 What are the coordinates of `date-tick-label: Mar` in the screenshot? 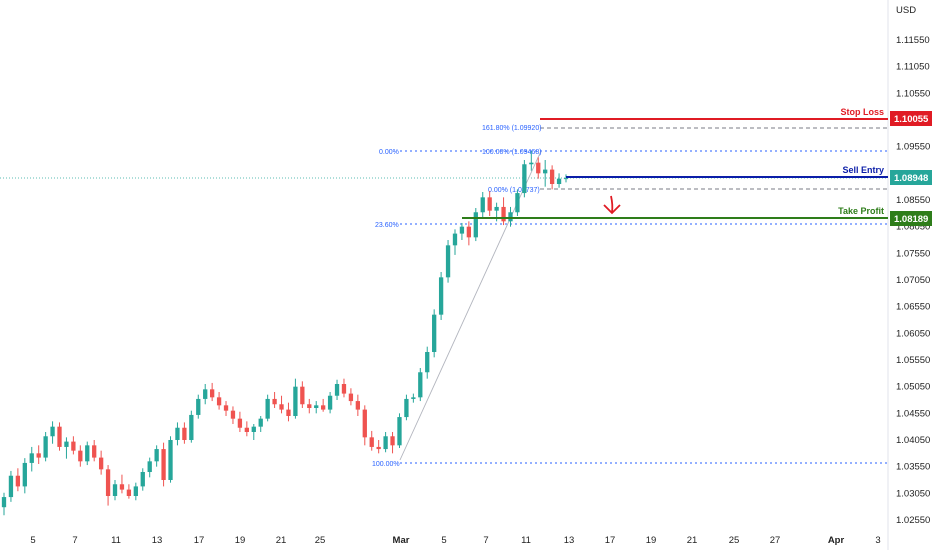 It's located at (401, 540).